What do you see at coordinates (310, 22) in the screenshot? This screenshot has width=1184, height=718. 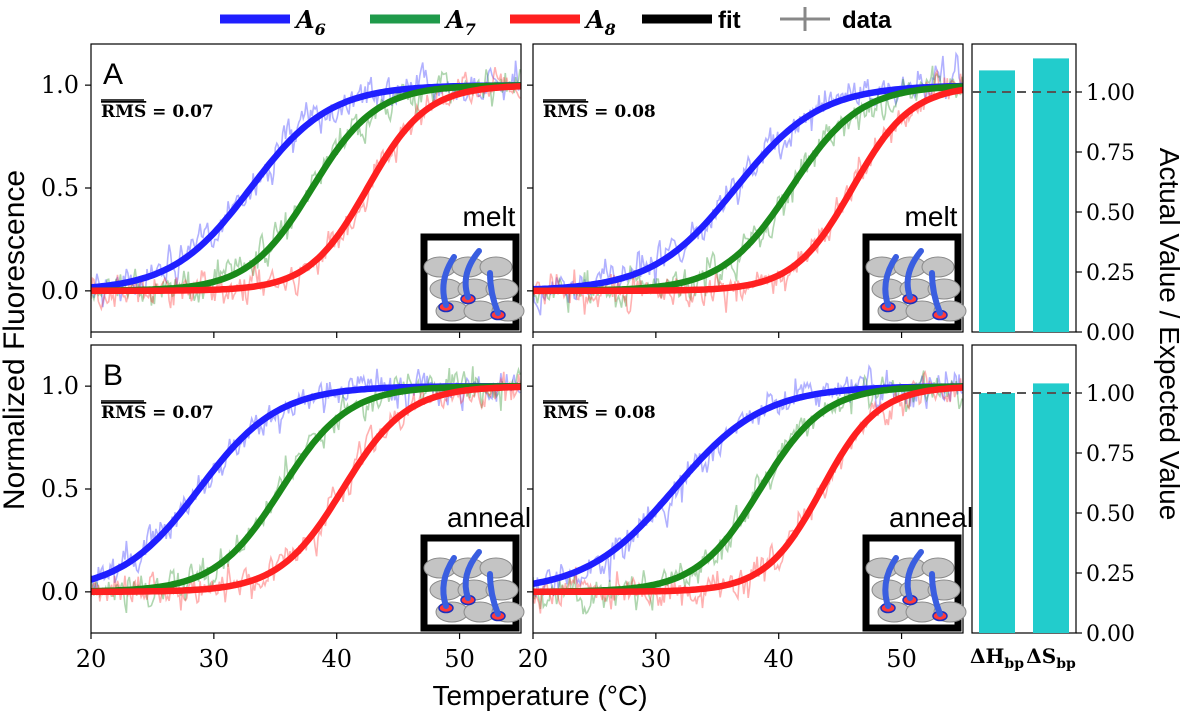 I see `legend-label: A6` at bounding box center [310, 22].